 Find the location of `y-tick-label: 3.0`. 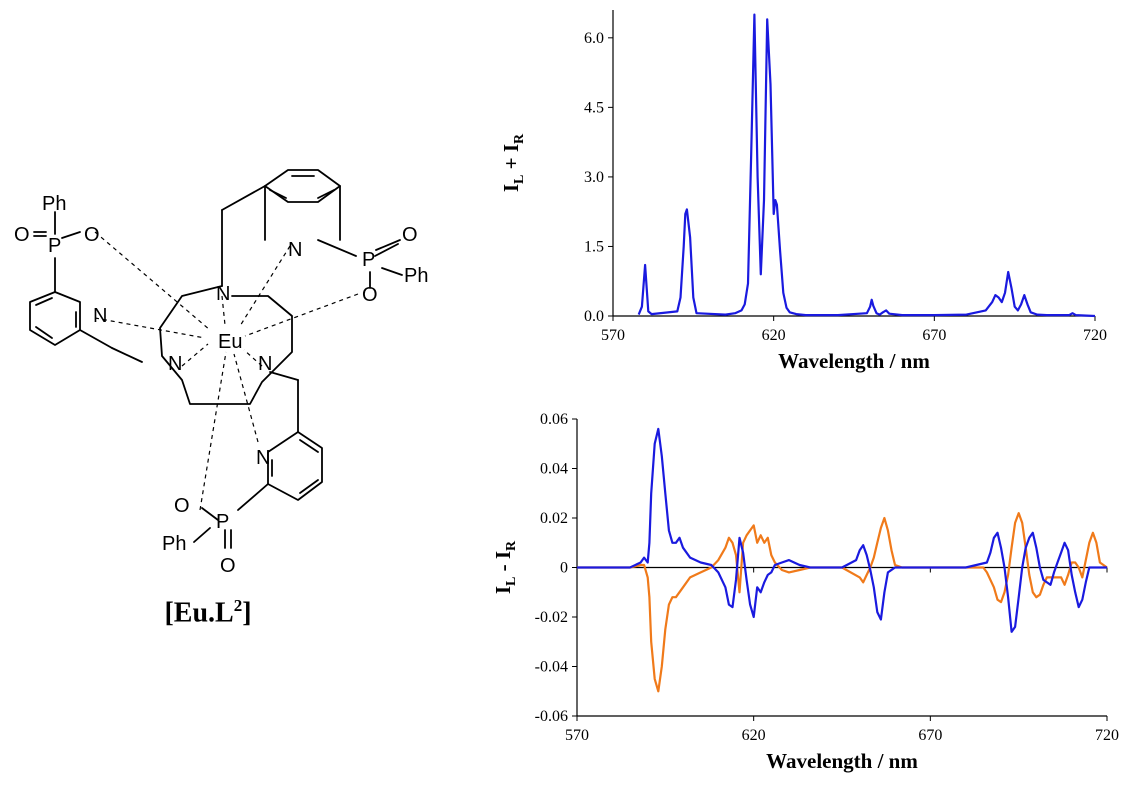

y-tick-label: 3.0 is located at coordinates (594, 177).